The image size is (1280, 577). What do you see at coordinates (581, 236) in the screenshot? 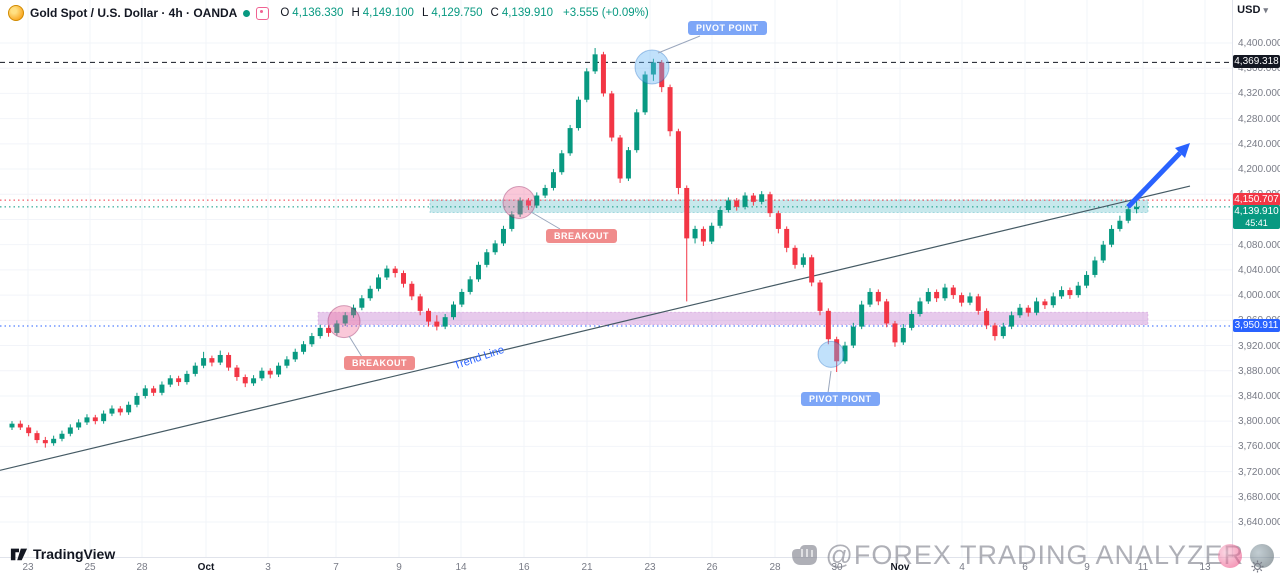
I see `breakout-upper-label: BREAKOUT` at bounding box center [581, 236].